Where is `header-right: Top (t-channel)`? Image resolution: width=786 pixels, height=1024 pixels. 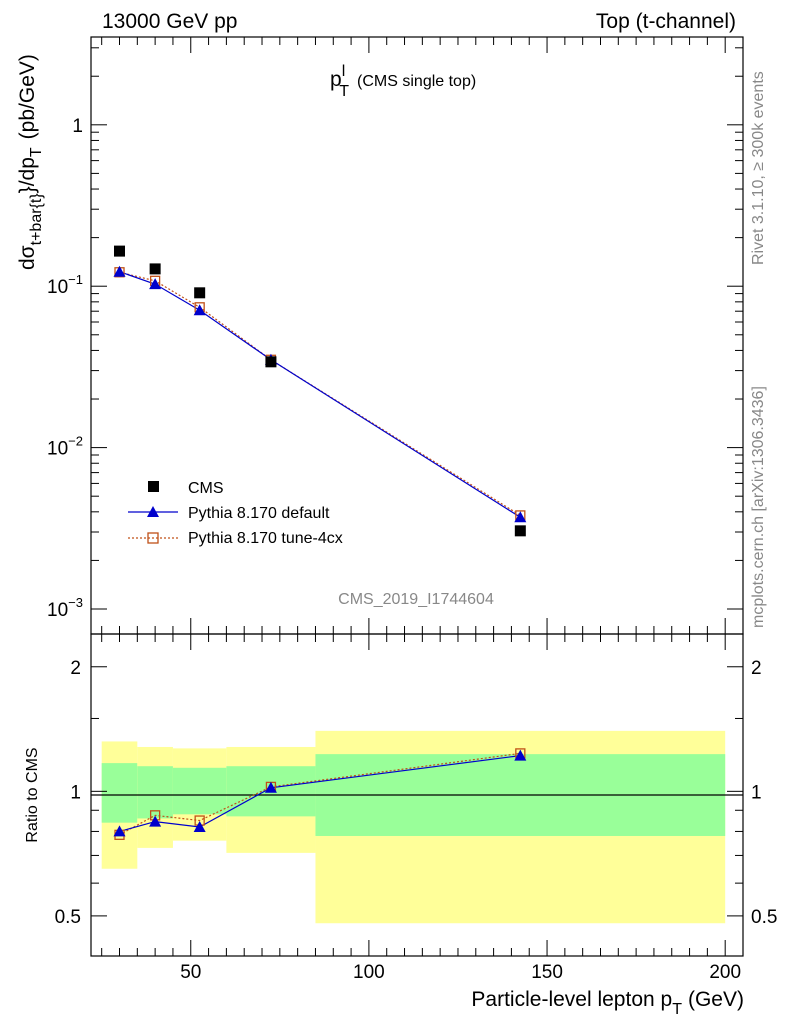
header-right: Top (t-channel) is located at coordinates (666, 21).